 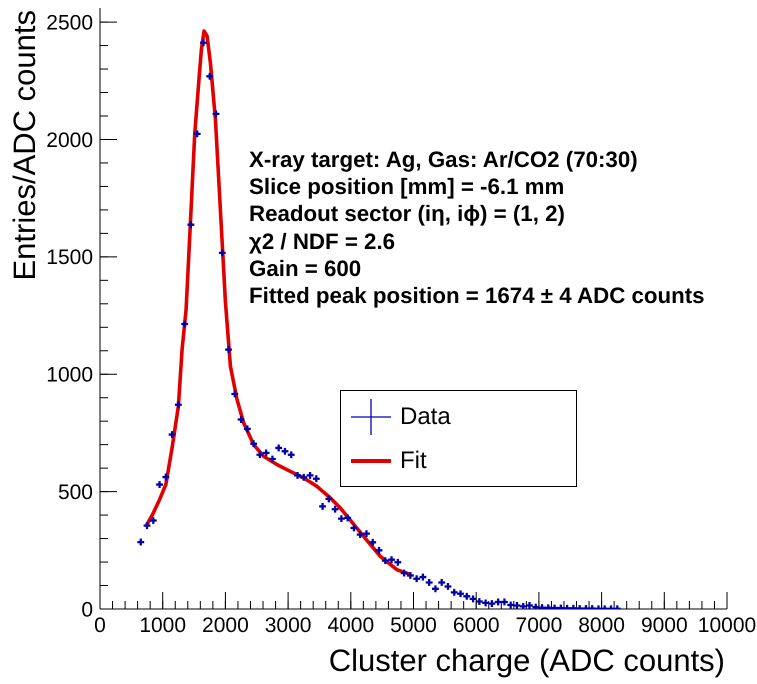 I want to click on y-tick-label: 2000, so click(x=69, y=140).